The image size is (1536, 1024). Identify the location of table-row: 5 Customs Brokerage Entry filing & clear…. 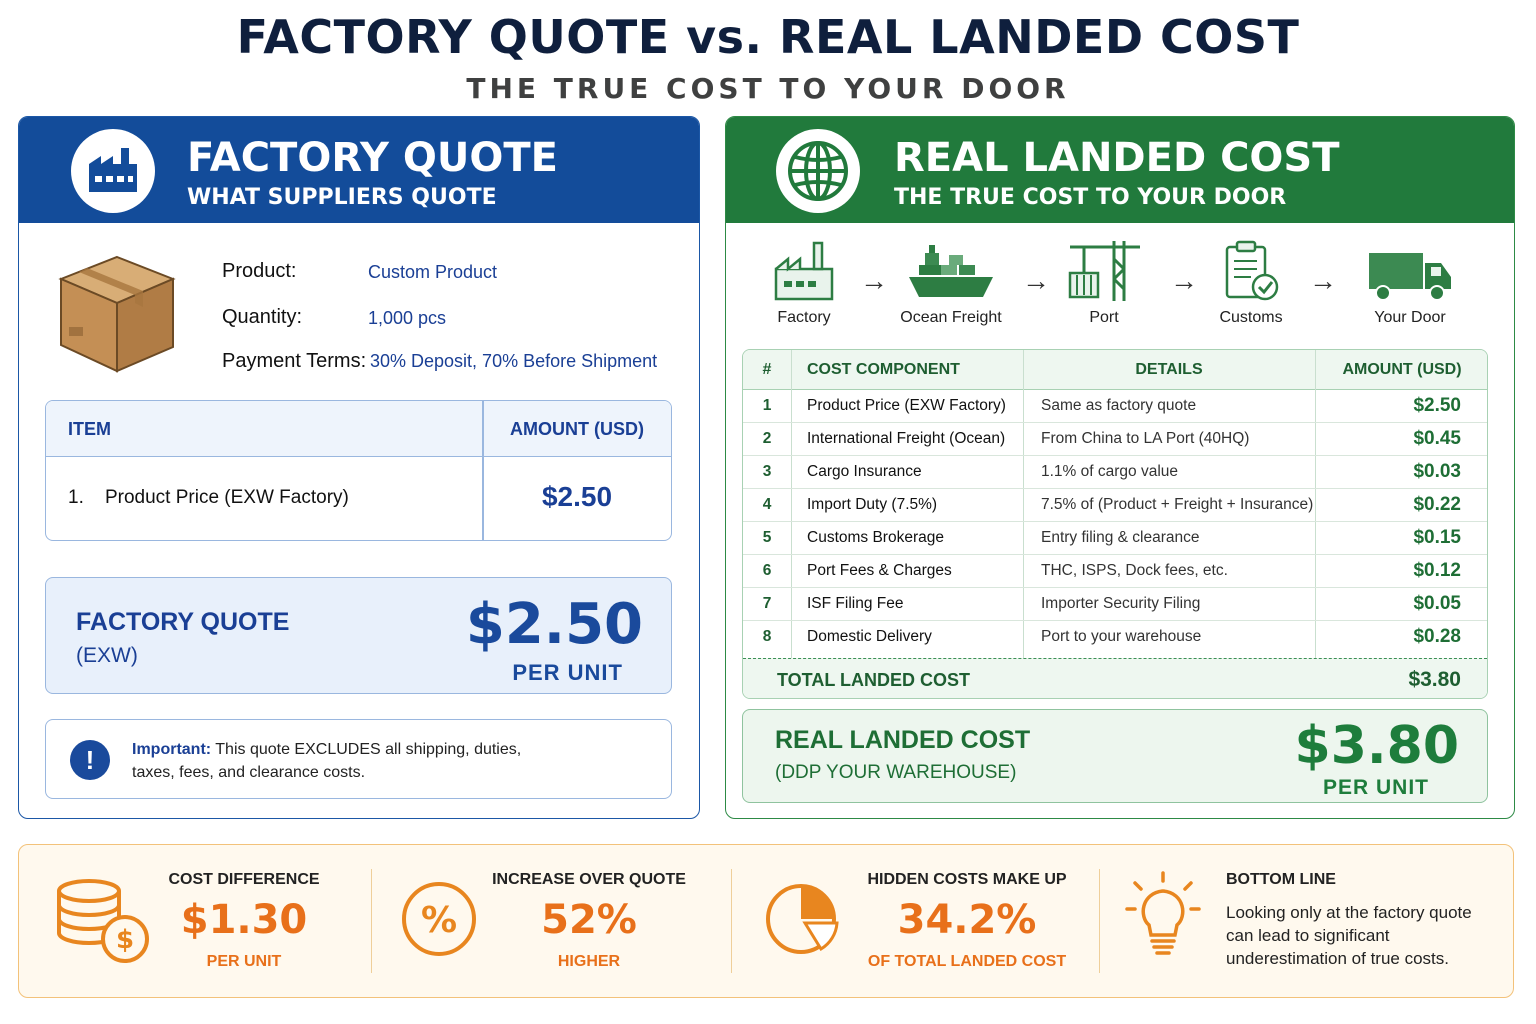
(1115, 538).